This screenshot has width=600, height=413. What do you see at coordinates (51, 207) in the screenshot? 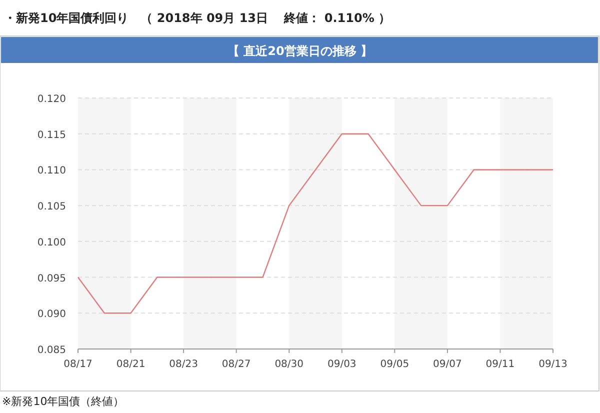
I see `y-tick-label: 0.105` at bounding box center [51, 207].